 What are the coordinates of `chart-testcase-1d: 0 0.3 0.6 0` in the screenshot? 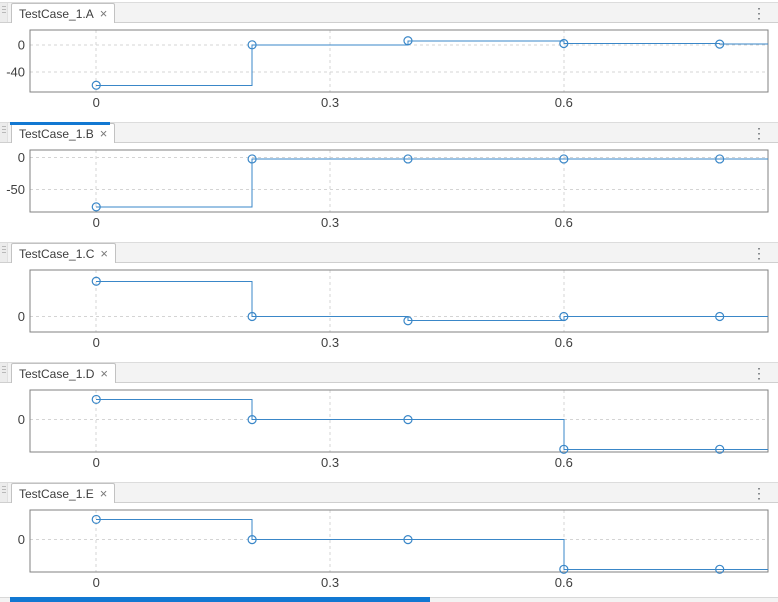 It's located at (389, 429).